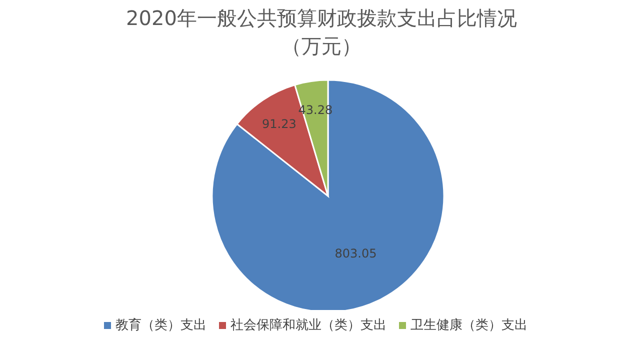 This screenshot has width=643, height=344. I want to click on data-label: 803.05, so click(355, 253).